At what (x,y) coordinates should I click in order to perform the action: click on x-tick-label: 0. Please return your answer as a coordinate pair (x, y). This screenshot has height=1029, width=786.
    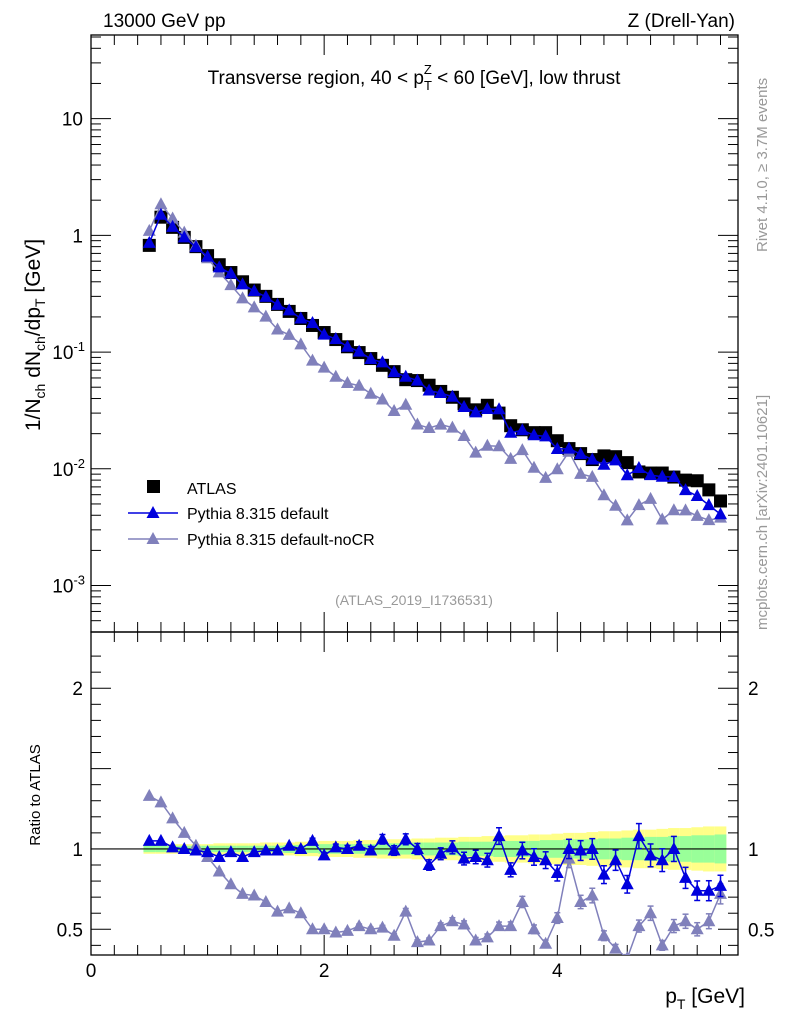
    Looking at the image, I should click on (91, 971).